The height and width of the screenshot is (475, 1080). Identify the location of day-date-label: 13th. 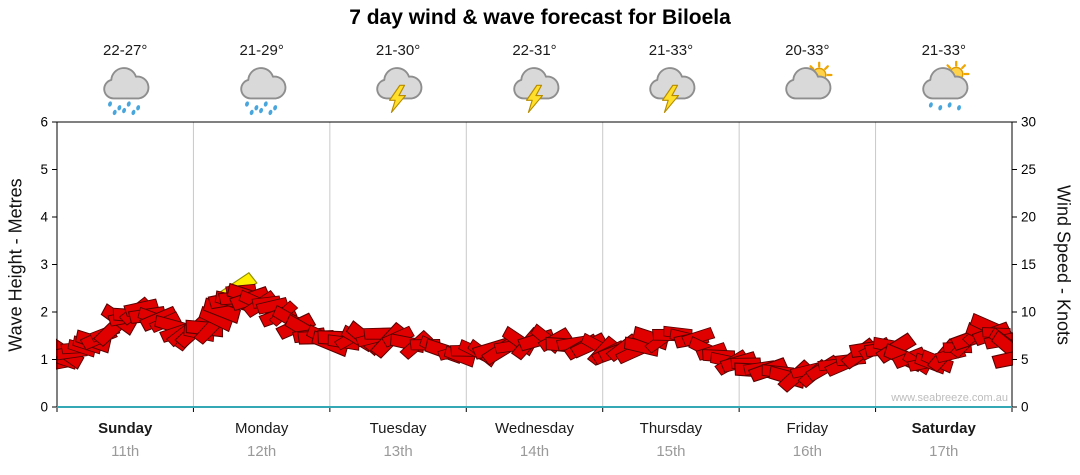
(398, 451).